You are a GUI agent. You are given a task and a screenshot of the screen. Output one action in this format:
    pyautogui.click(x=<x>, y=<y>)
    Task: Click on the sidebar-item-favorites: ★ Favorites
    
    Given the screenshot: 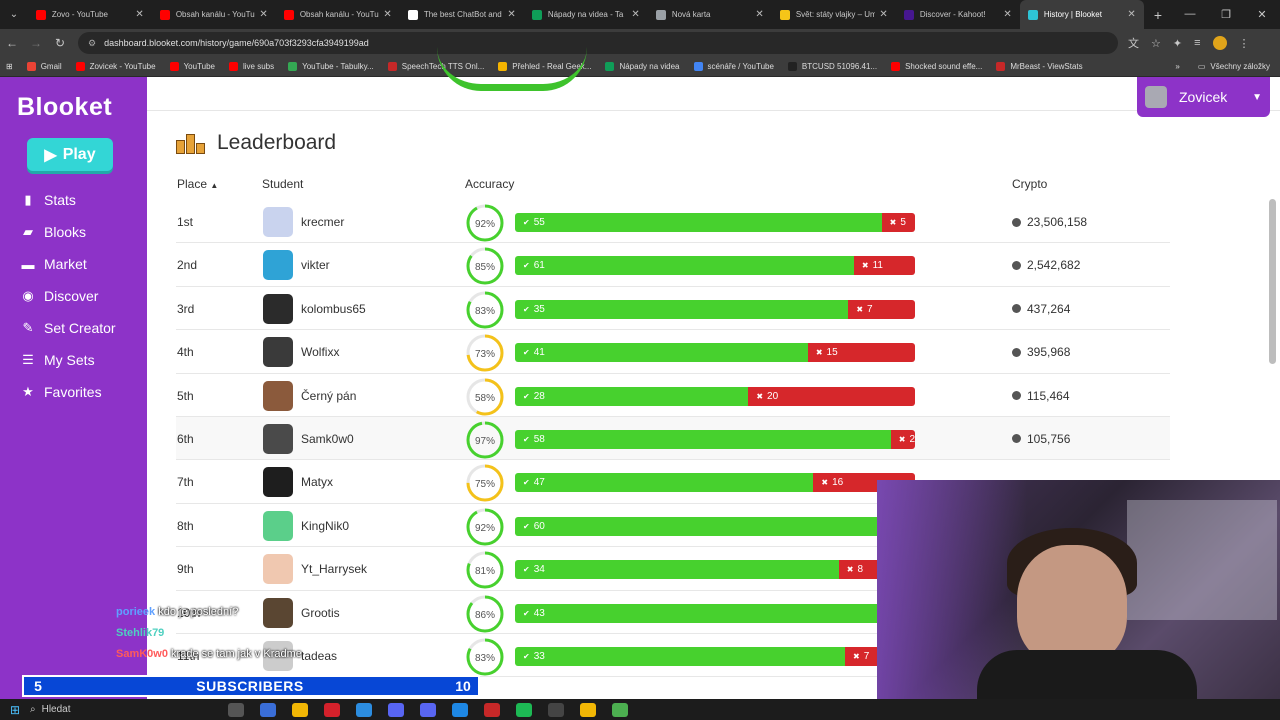 What is the action you would take?
    pyautogui.click(x=68, y=392)
    